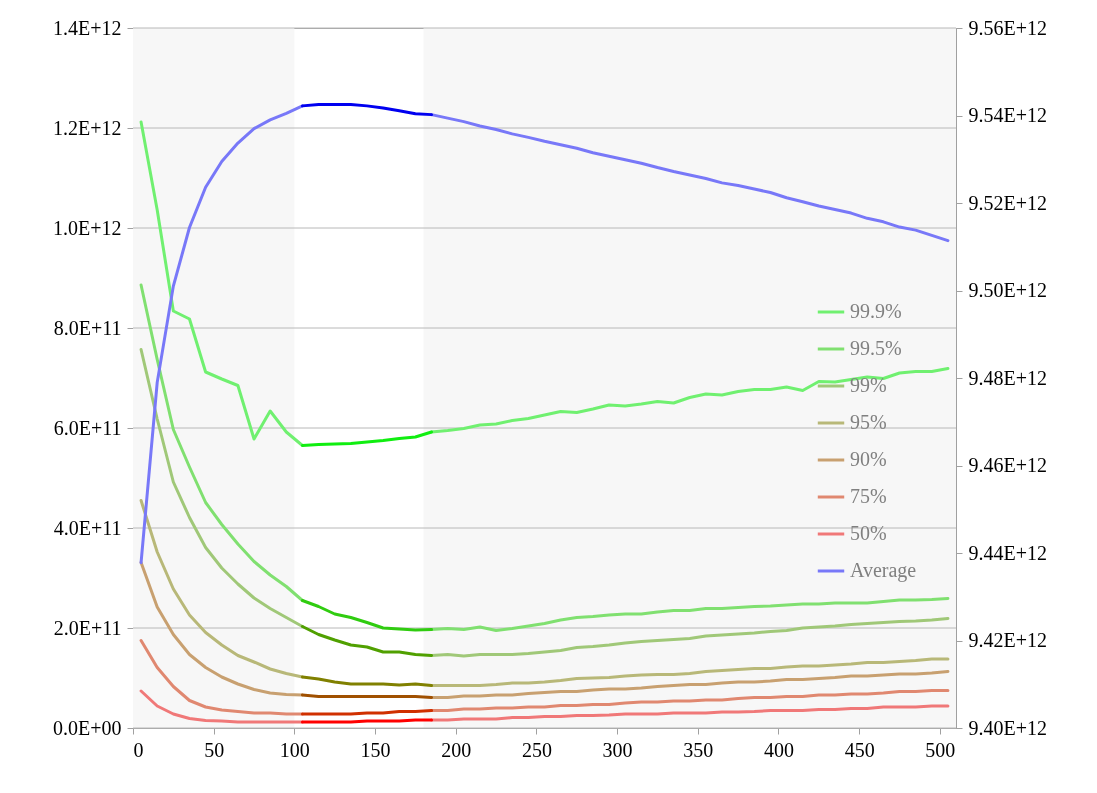 Image resolution: width=1097 pixels, height=793 pixels. I want to click on y2-tick-label: 9.56E+12, so click(1007, 27).